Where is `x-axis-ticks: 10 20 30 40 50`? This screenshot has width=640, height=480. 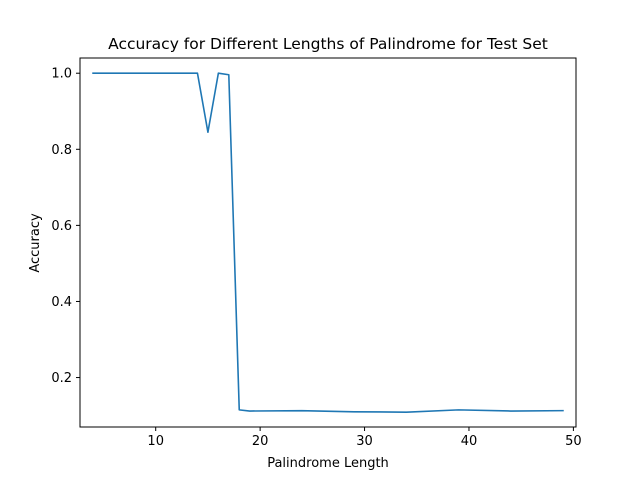 x-axis-ticks: 10 20 30 40 50 is located at coordinates (364, 438).